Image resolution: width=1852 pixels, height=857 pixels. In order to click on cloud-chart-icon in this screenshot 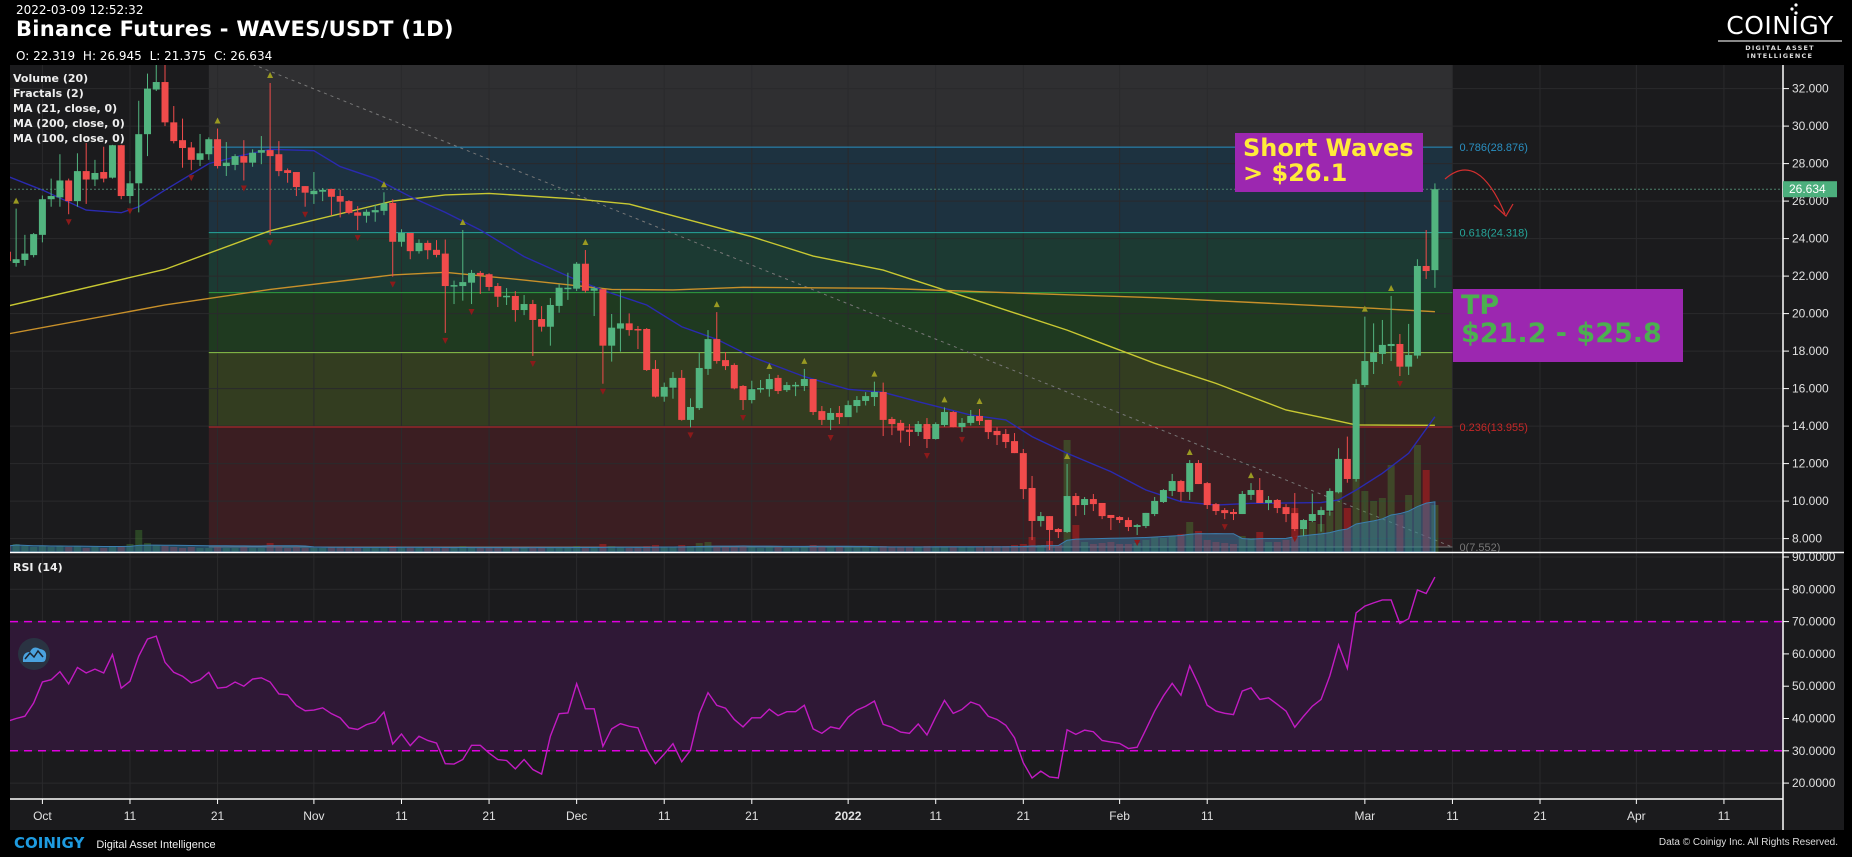, I will do `click(34, 654)`.